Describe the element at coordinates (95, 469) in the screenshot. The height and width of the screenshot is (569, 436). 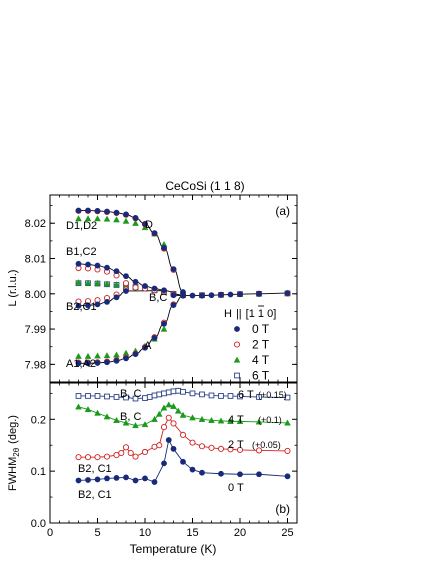
I see `annotation-b-B2C1-2T: B2, C1` at that location.